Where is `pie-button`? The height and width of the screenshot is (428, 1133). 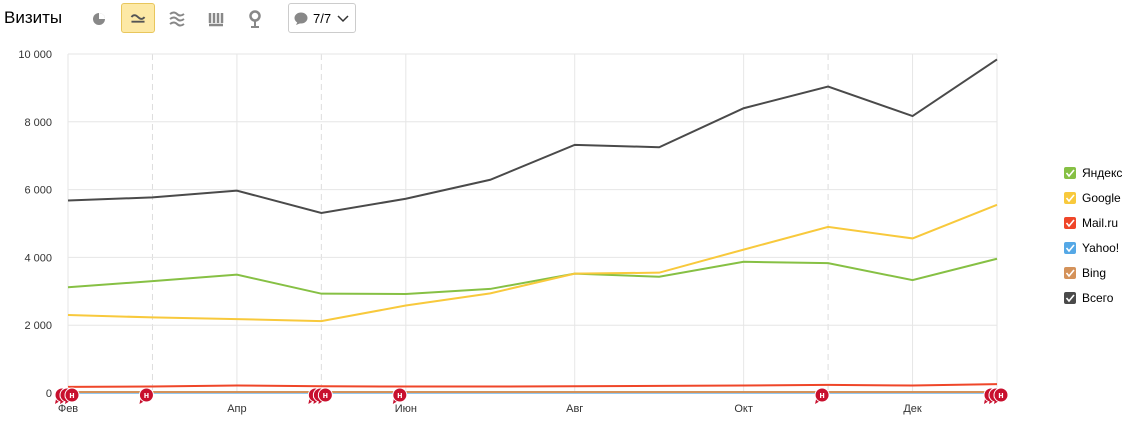 pie-button is located at coordinates (99, 18).